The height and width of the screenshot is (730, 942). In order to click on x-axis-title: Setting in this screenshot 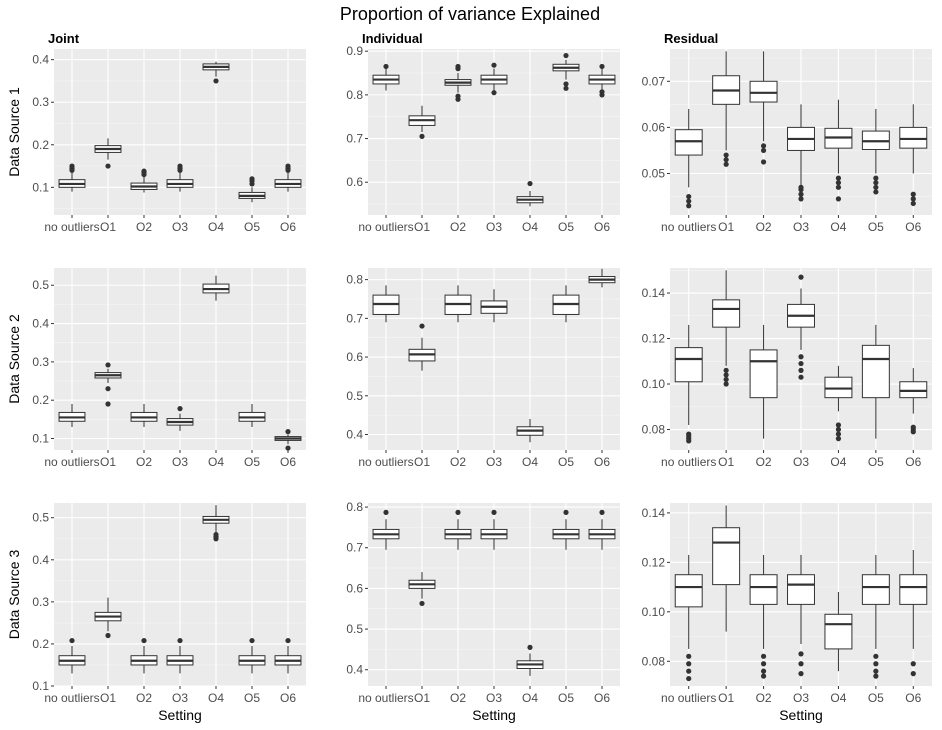, I will do `click(494, 715)`.